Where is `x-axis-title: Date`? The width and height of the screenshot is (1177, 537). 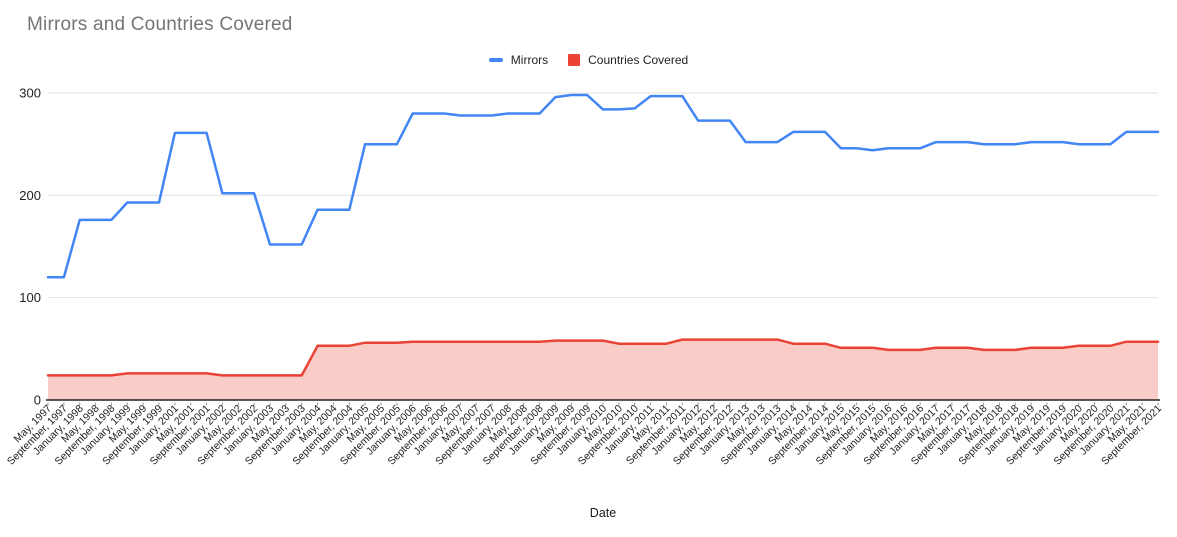
x-axis-title: Date is located at coordinates (603, 513).